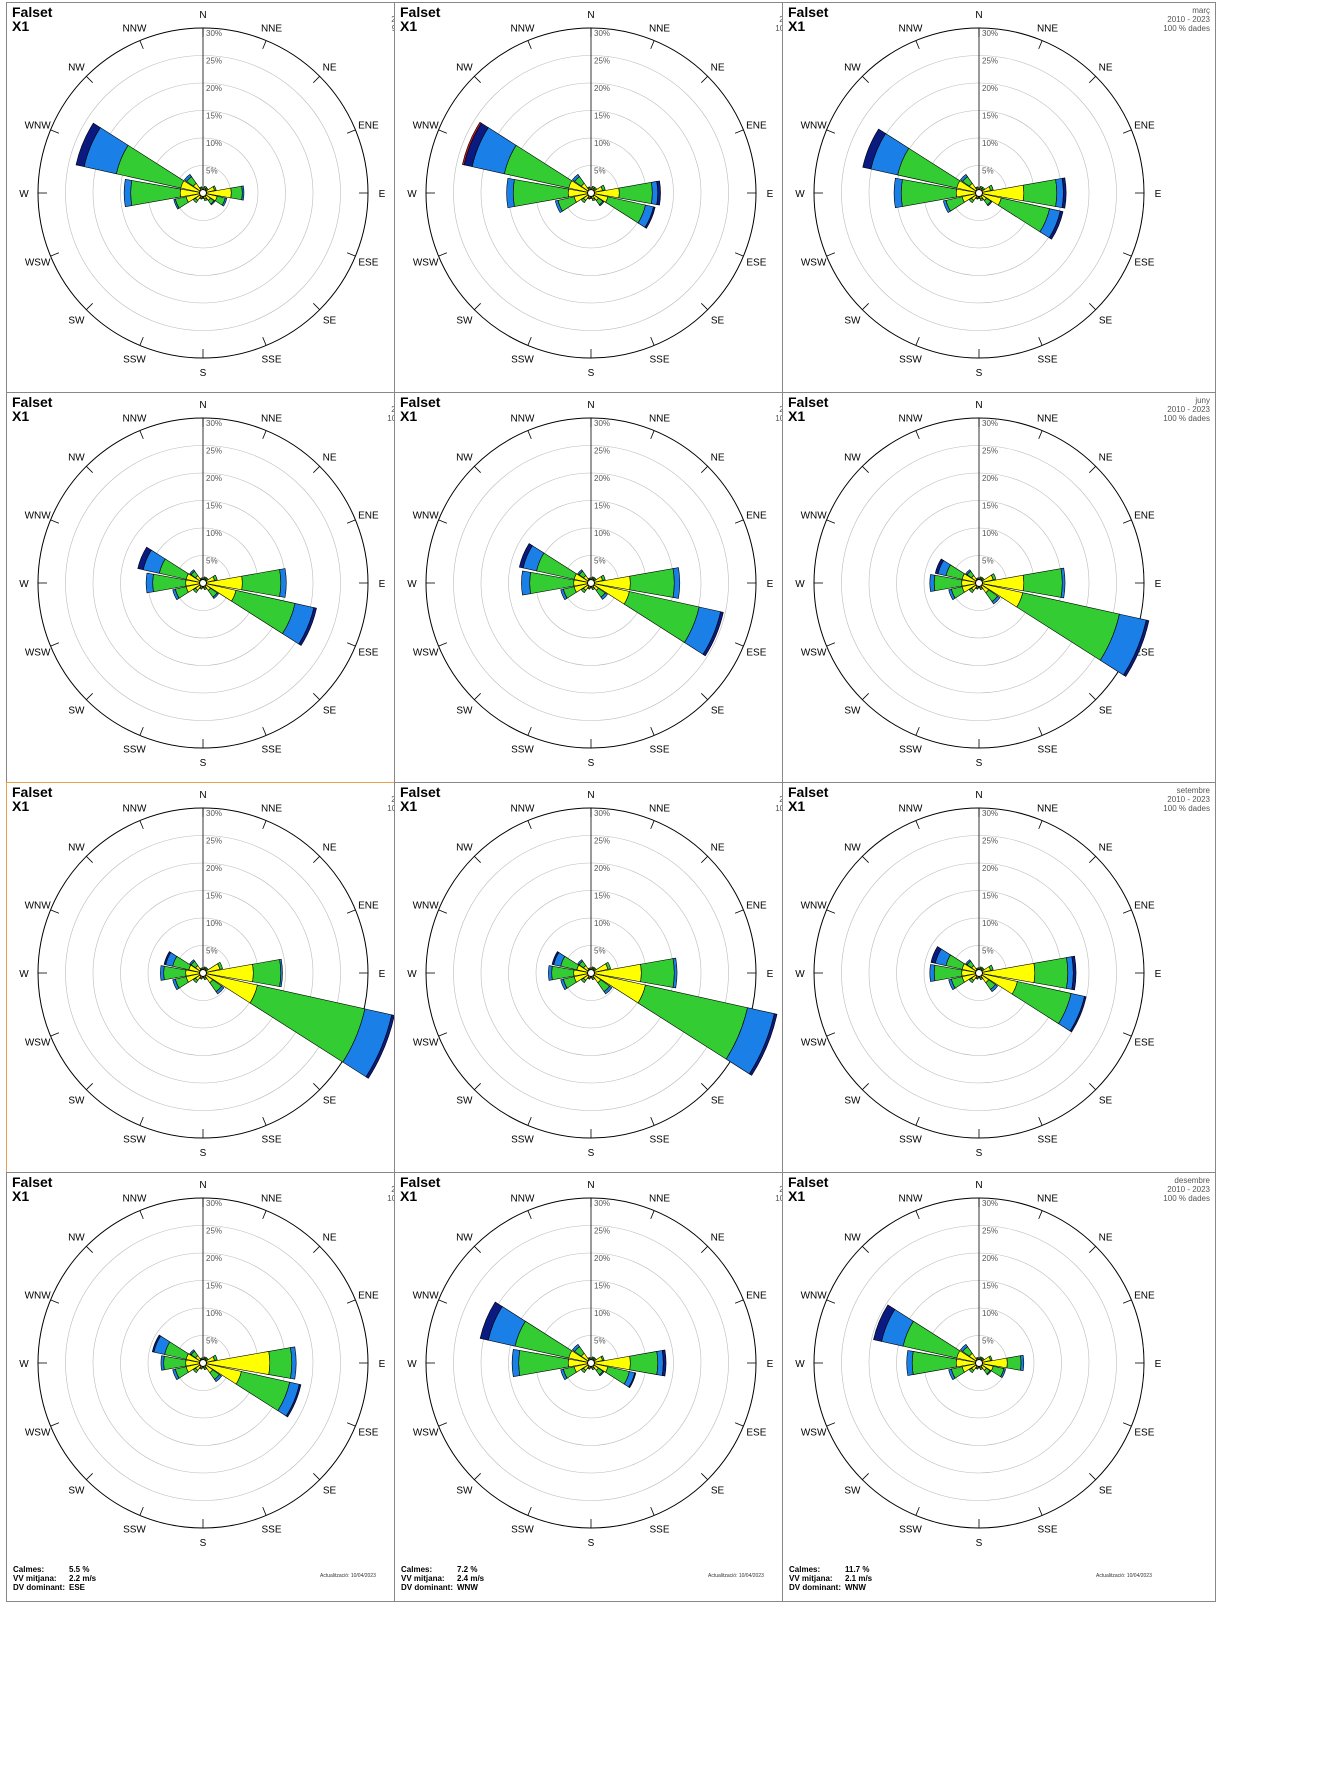 This screenshot has height=1788, width=1328. What do you see at coordinates (1193, 790) in the screenshot?
I see `month-label: setembre` at bounding box center [1193, 790].